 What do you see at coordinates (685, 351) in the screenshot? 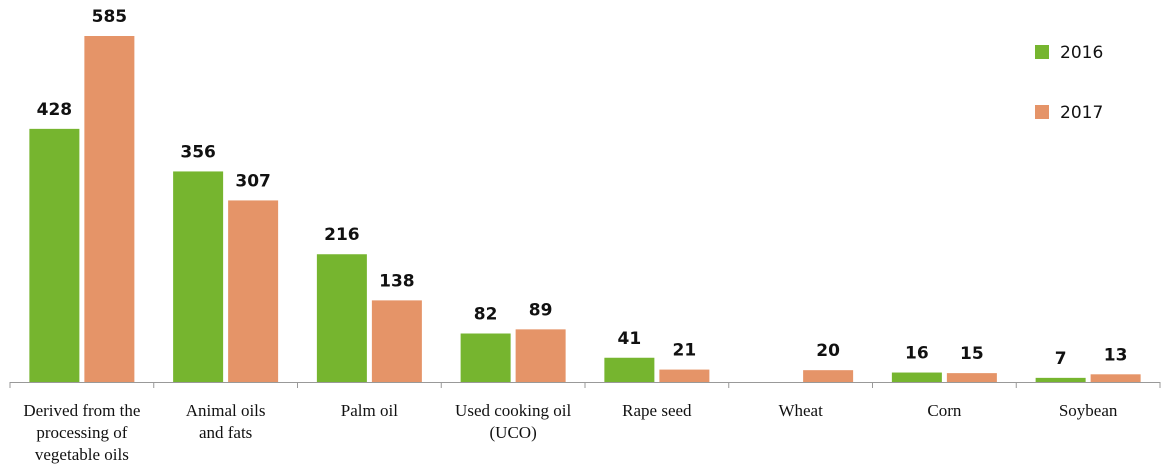
I see `data-label: 21` at bounding box center [685, 351].